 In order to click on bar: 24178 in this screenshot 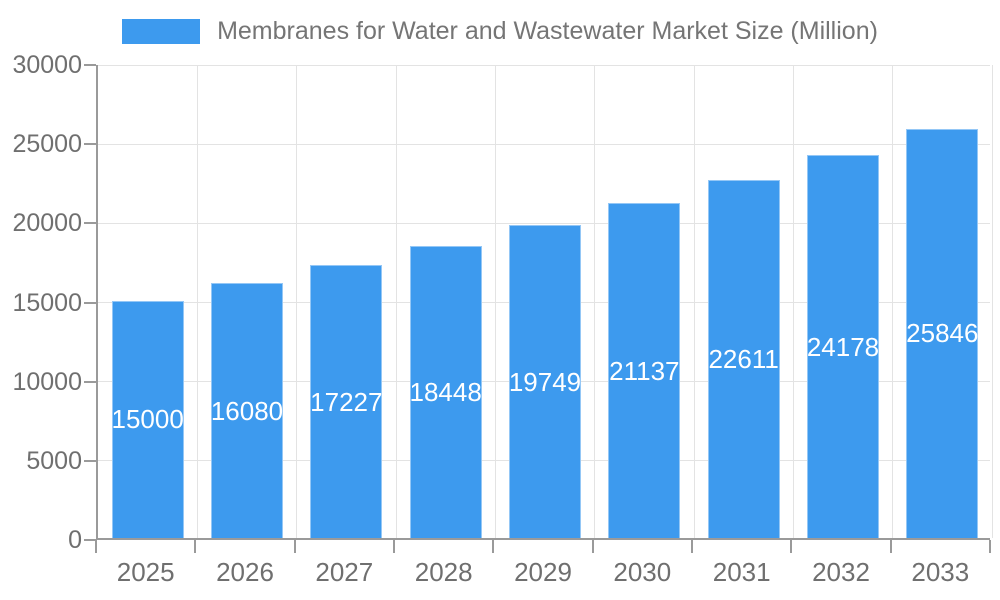, I will do `click(843, 346)`.